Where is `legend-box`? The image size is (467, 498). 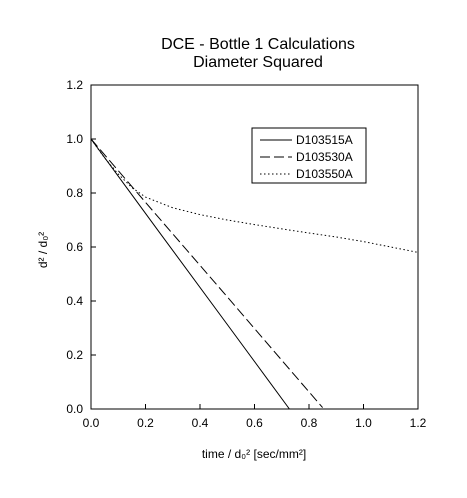 legend-box is located at coordinates (309, 155).